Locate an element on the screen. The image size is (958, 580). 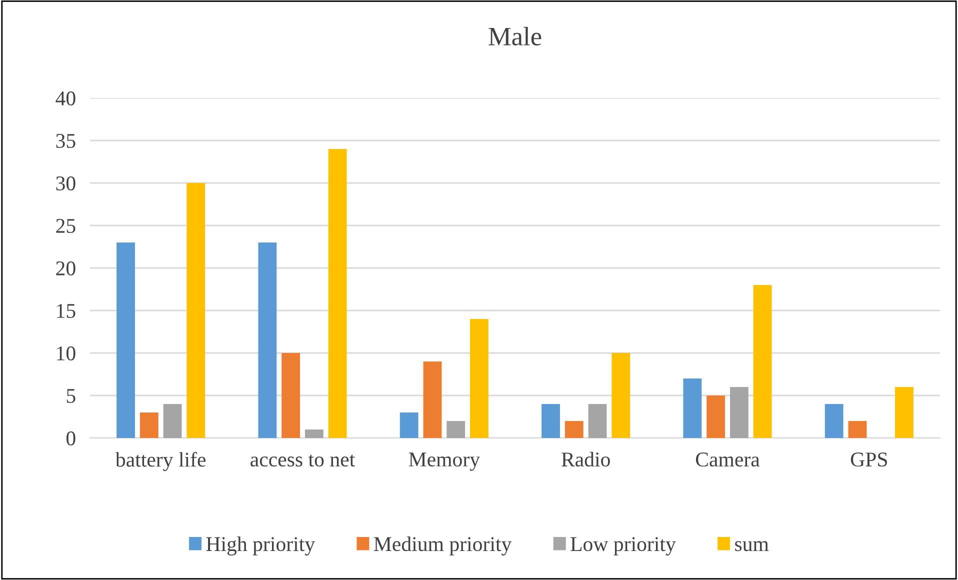
x-tick-label: access to net is located at coordinates (303, 460).